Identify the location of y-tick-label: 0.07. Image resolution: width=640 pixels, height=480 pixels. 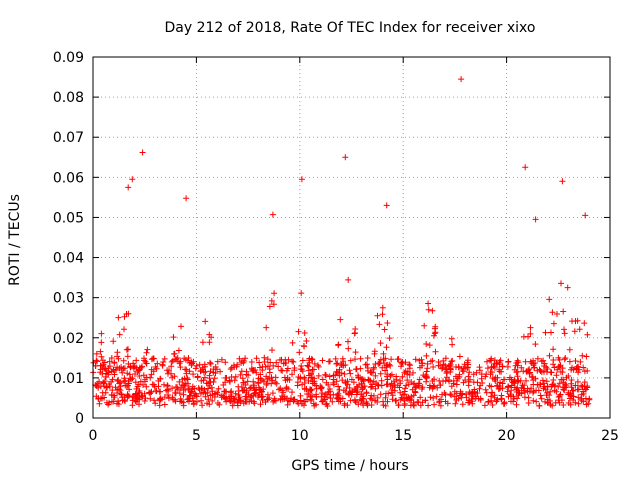
(68, 138).